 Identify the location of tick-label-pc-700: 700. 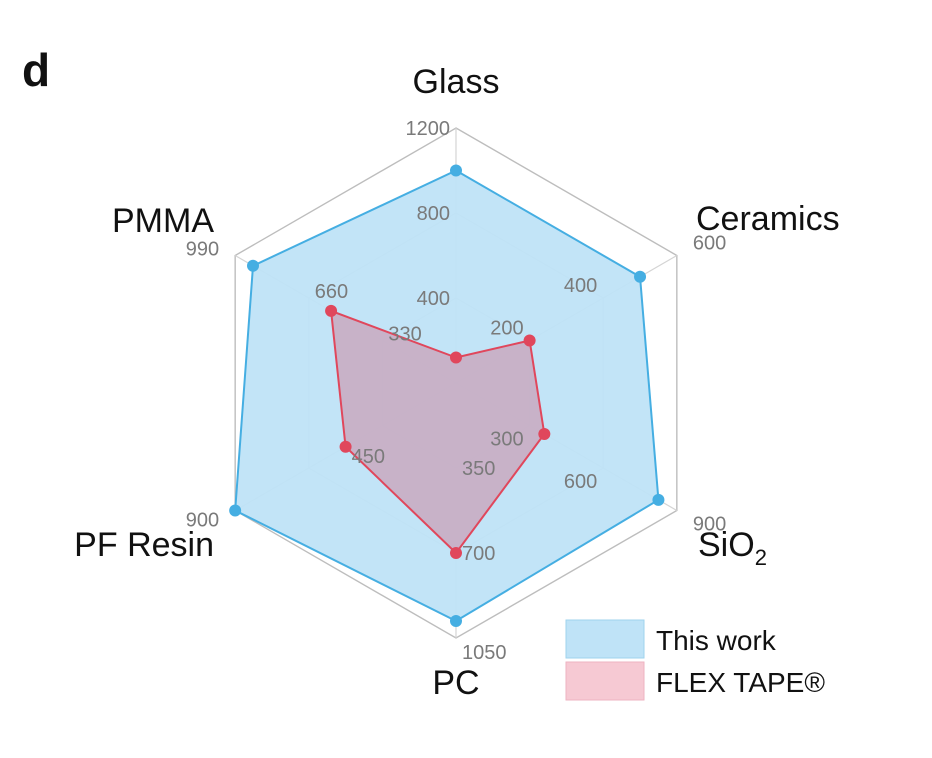
(478, 554).